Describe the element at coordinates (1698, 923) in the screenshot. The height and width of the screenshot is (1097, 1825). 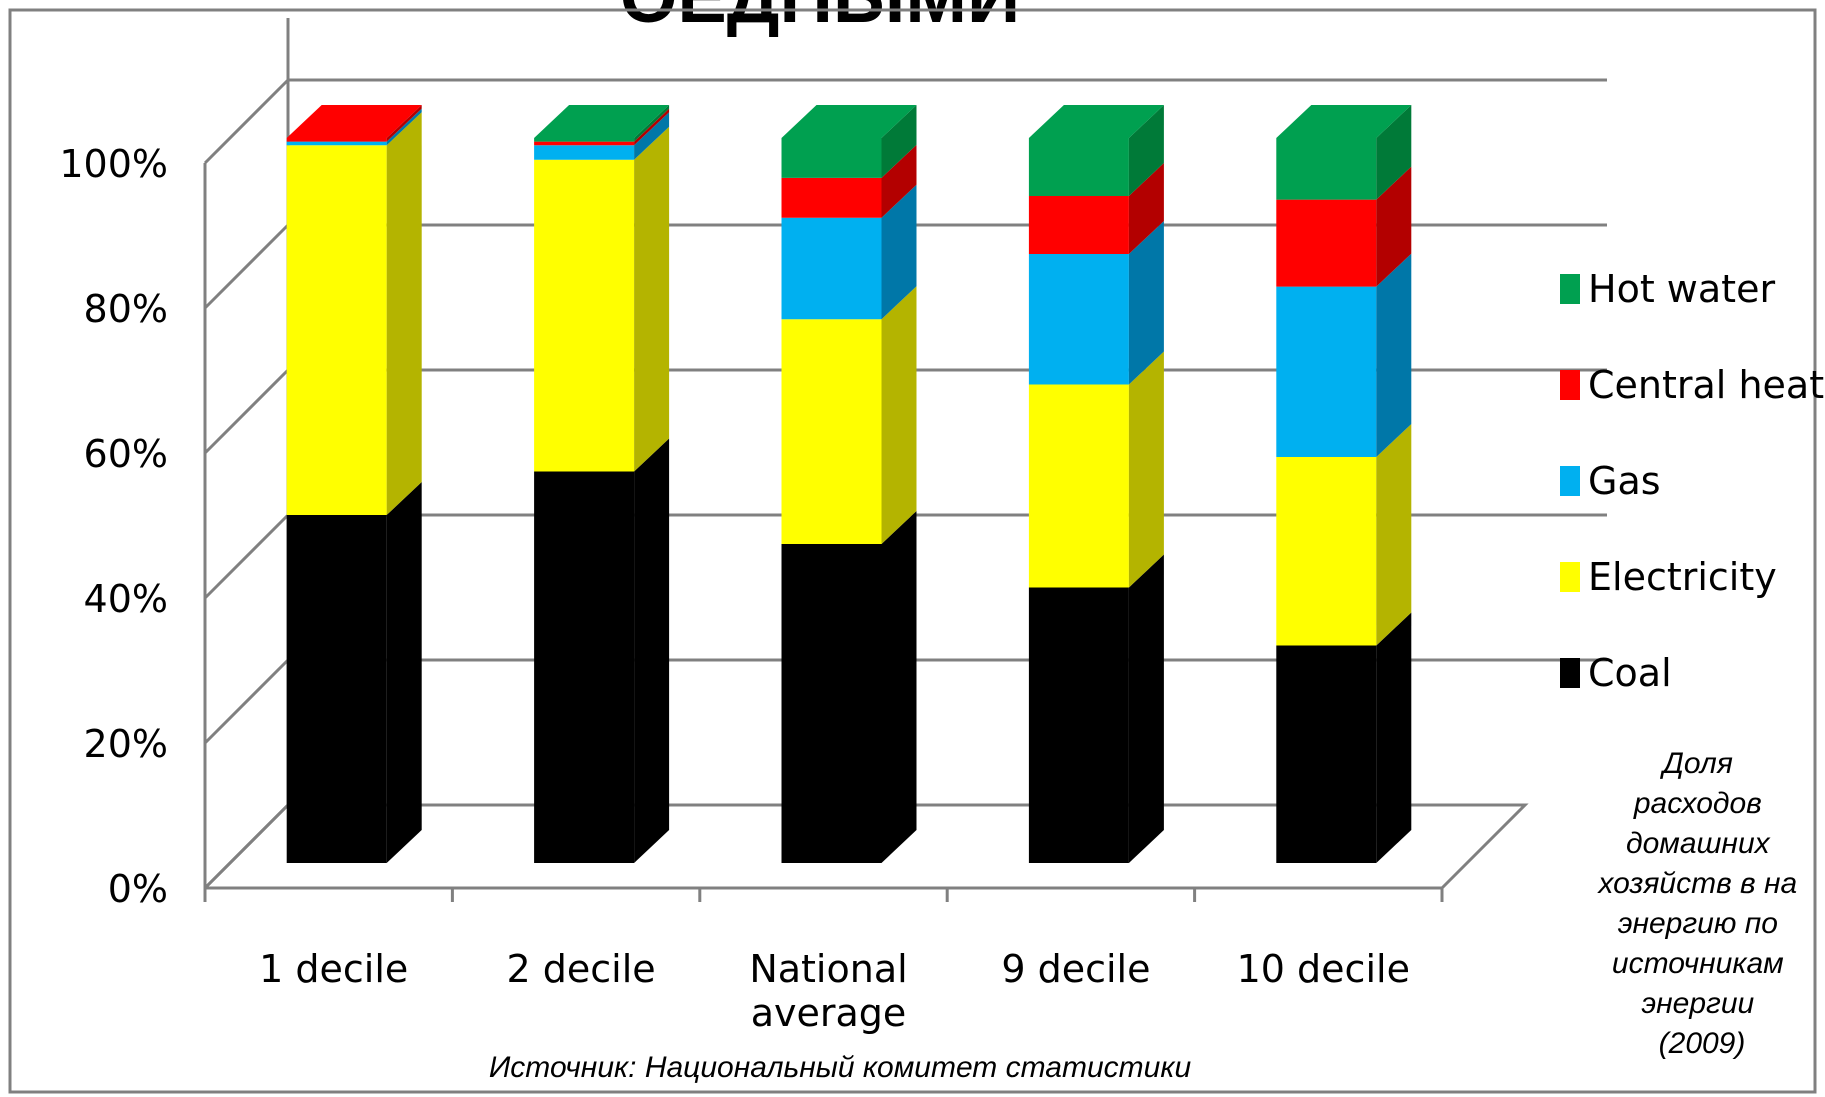
I see `side-note-line: энергию по` at that location.